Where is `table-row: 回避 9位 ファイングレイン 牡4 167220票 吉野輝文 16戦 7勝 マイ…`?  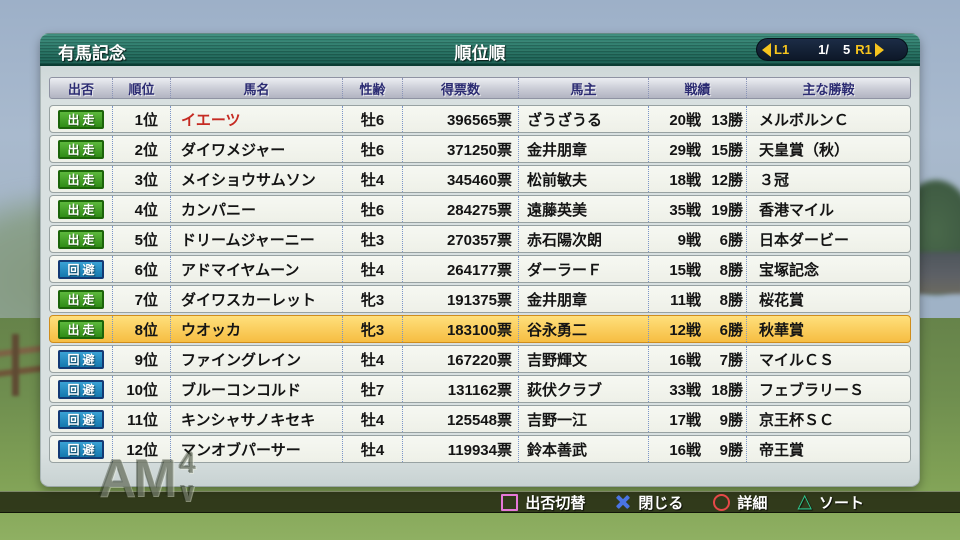
table-row: 回避 9位 ファイングレイン 牡4 167220票 吉野輝文 16戦 7勝 マイ… is located at coordinates (480, 359).